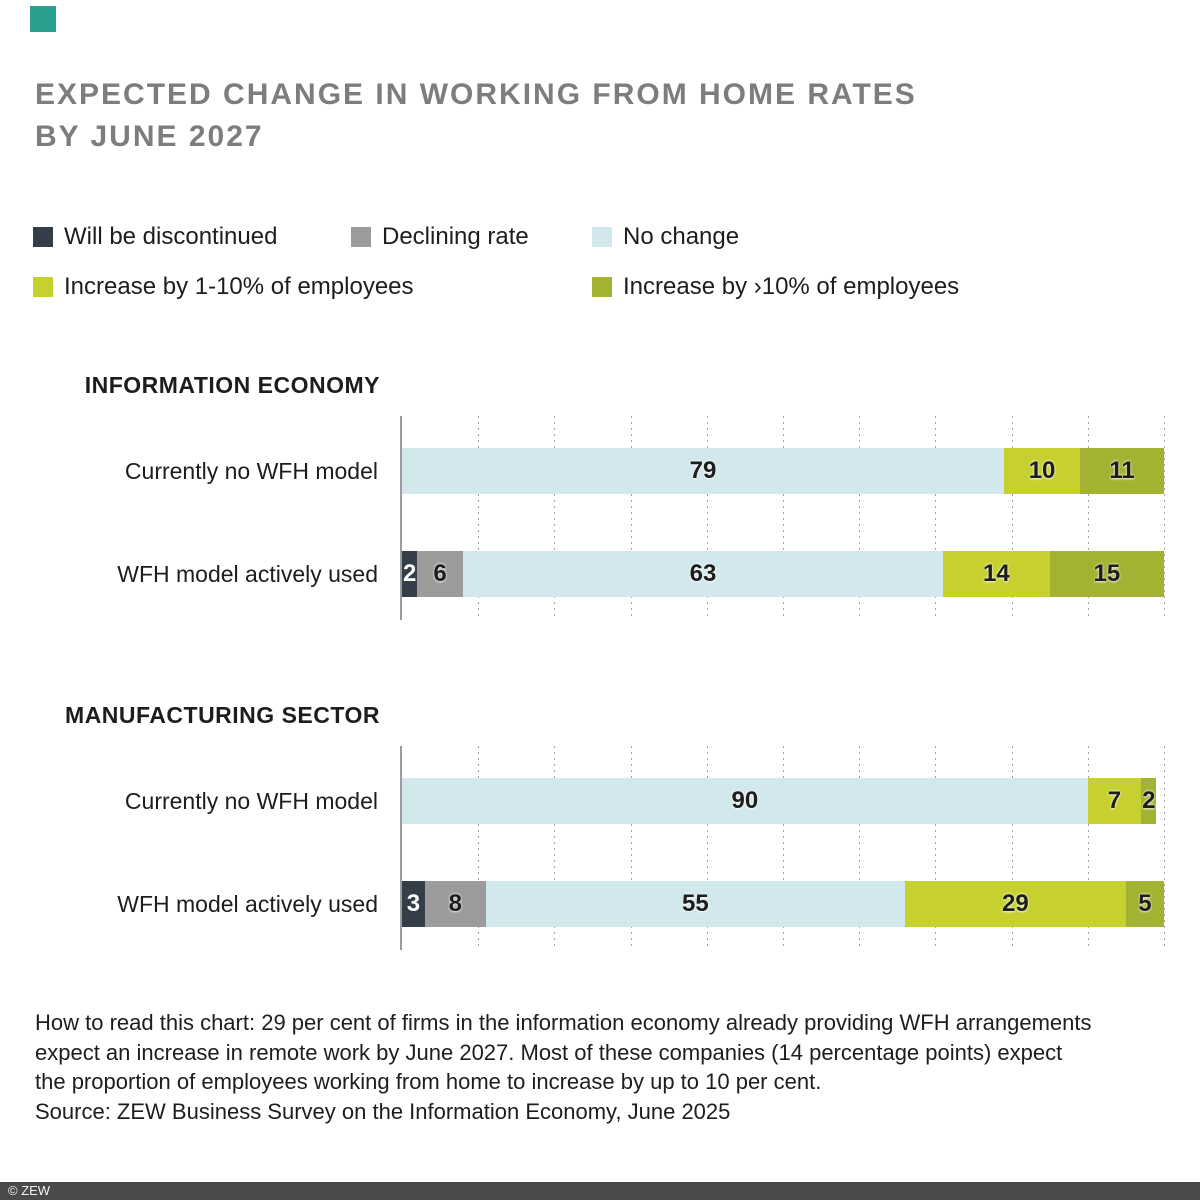  I want to click on bar-row: 90 7 2, so click(779, 801).